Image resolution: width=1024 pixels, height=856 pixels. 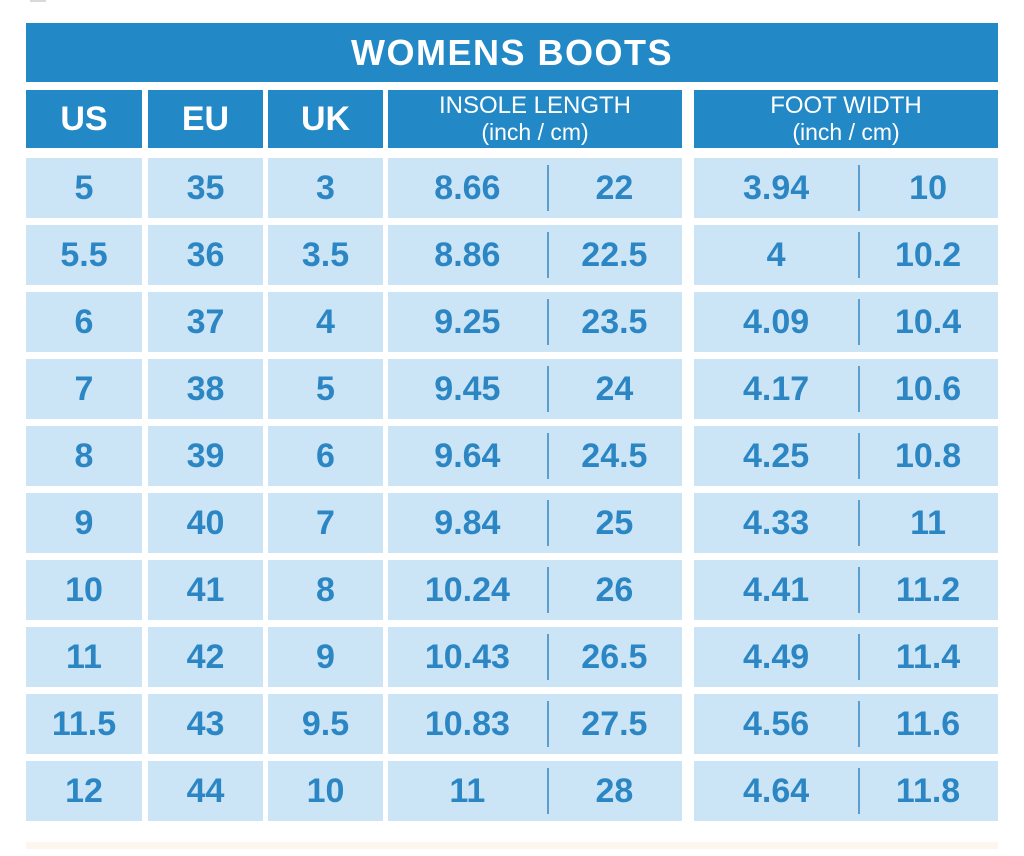 What do you see at coordinates (846, 791) in the screenshot?
I see `cell-foot-width: 4.64 11.8` at bounding box center [846, 791].